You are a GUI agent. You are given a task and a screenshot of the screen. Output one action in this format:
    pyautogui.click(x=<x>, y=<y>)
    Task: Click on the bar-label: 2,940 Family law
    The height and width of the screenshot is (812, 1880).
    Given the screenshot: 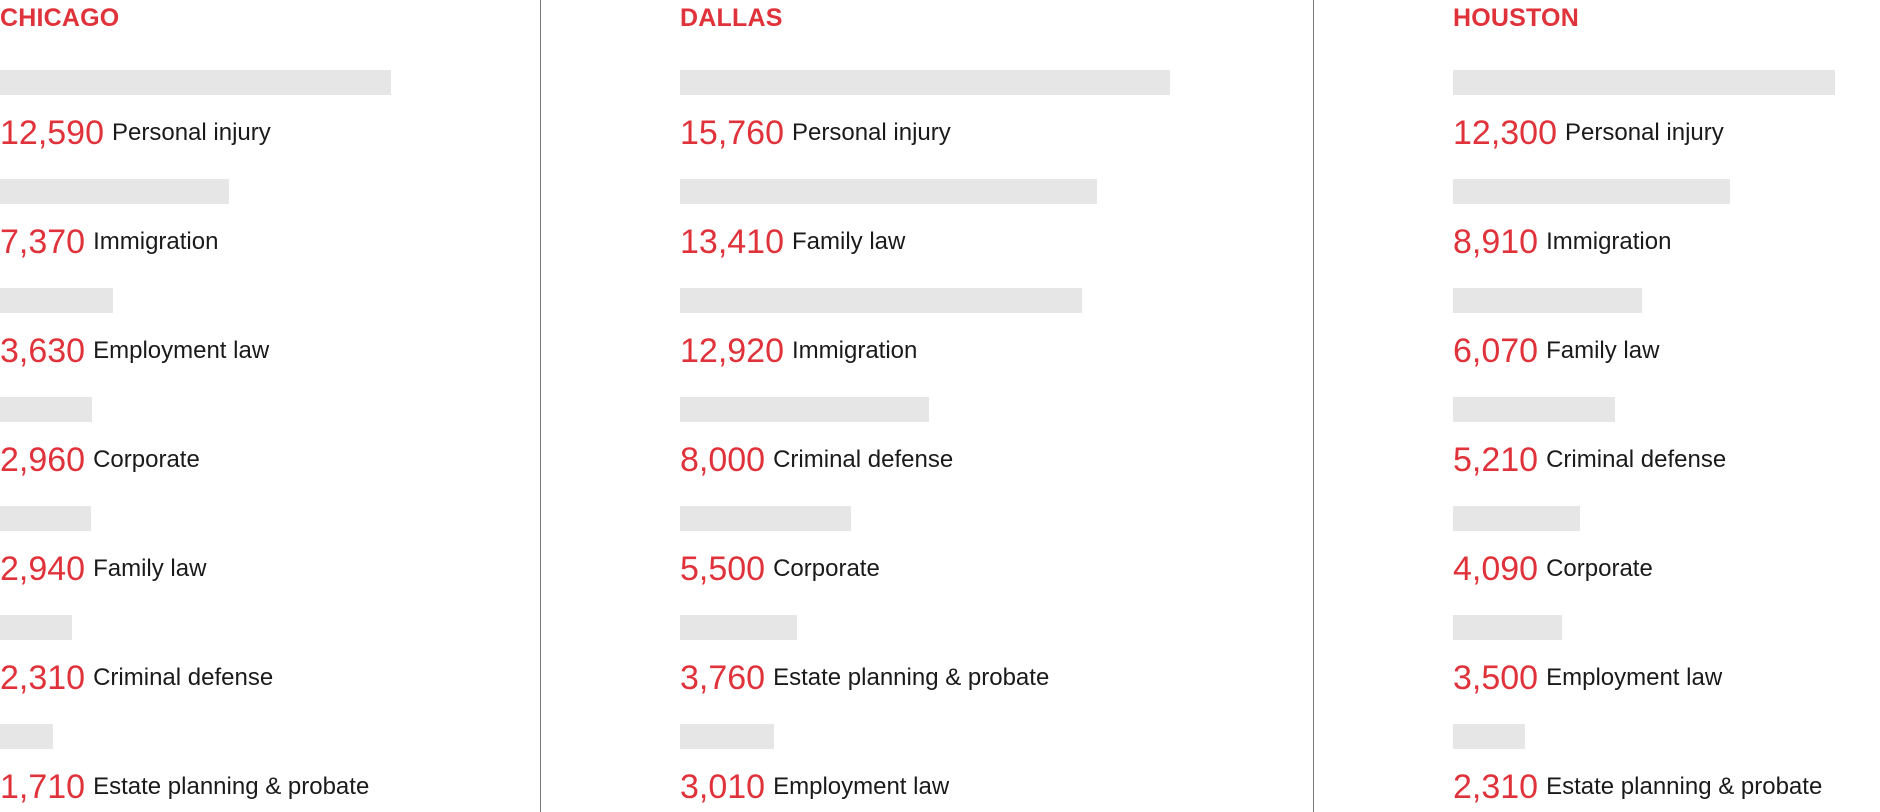 What is the action you would take?
    pyautogui.click(x=103, y=569)
    